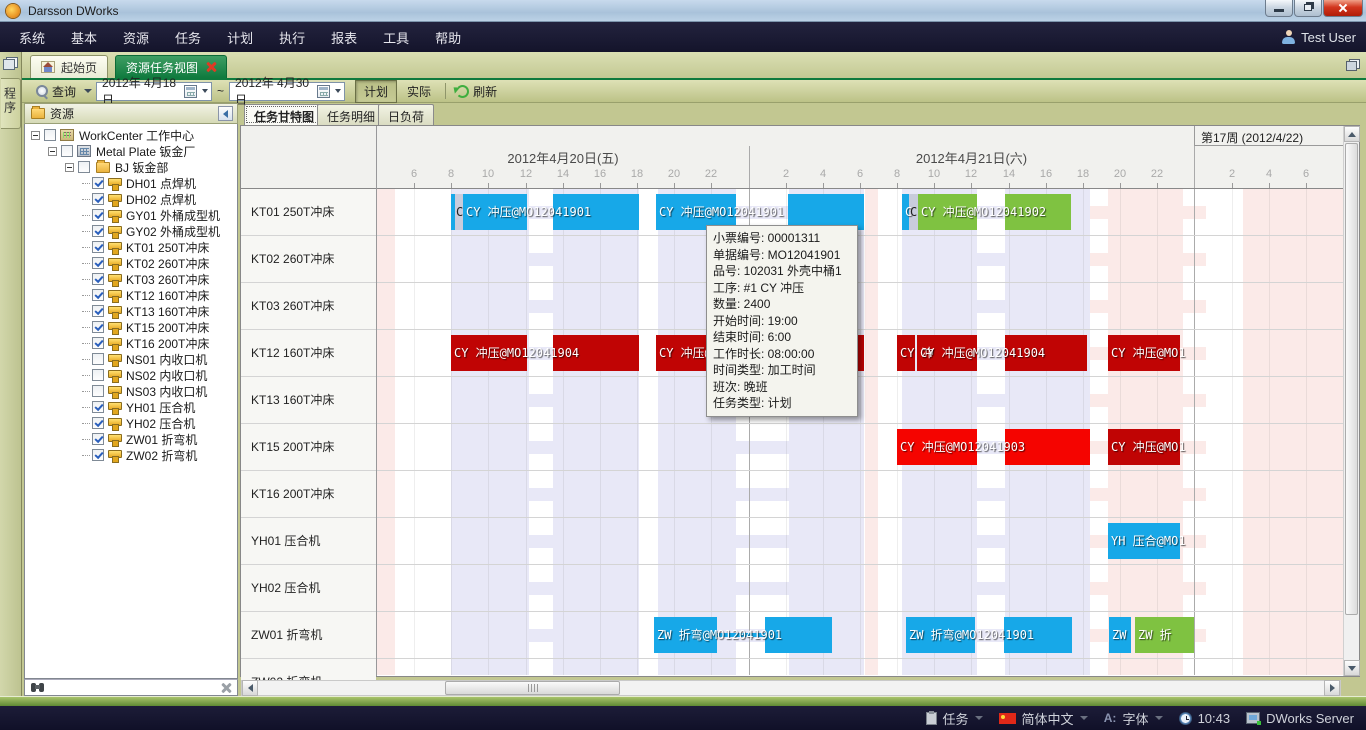  What do you see at coordinates (308, 212) in the screenshot?
I see `gantt-row-label: KT01 250T冲床` at bounding box center [308, 212].